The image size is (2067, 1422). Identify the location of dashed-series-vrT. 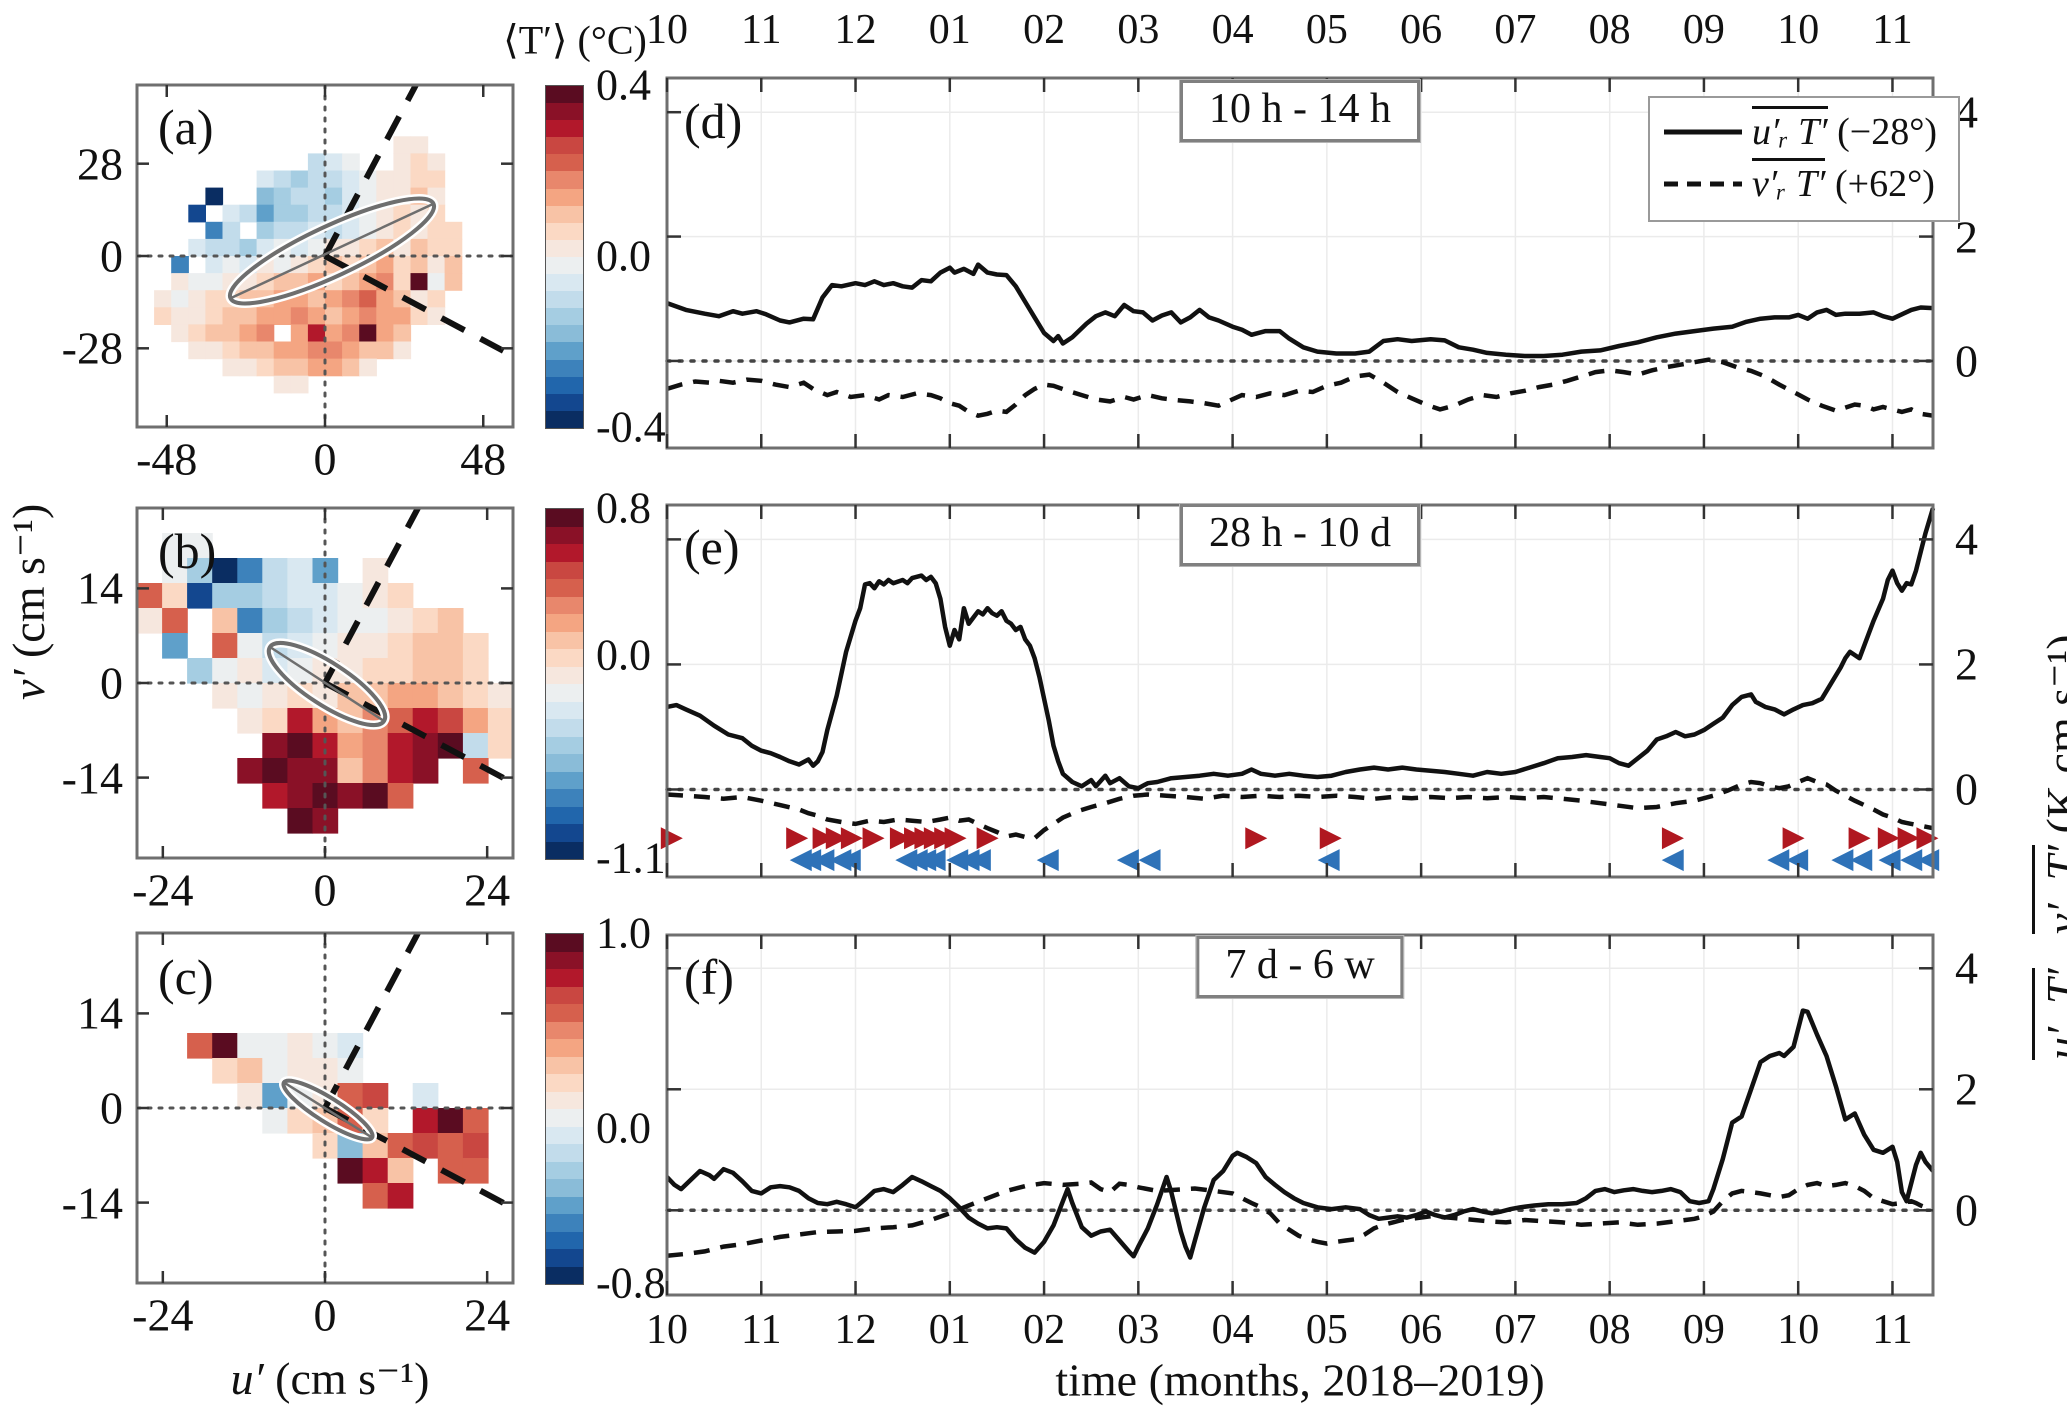
(1300, 1219).